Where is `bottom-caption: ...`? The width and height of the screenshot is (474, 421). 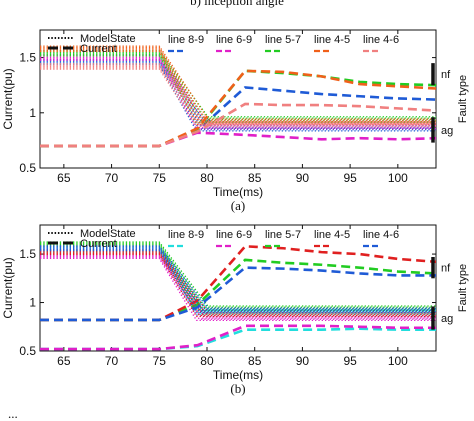 bottom-caption: ... is located at coordinates (13, 413).